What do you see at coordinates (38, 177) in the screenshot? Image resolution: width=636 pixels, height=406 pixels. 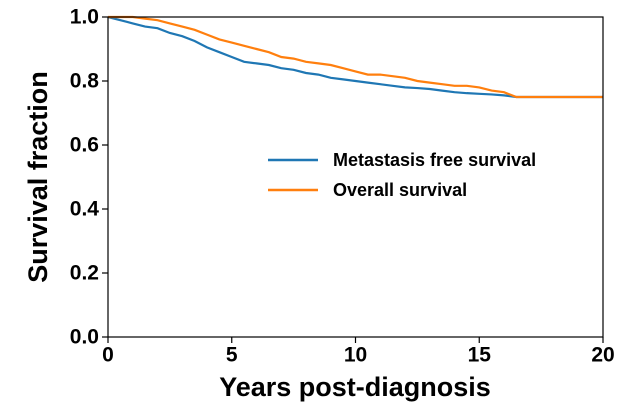 I see `y-axis-label: Survival fraction` at bounding box center [38, 177].